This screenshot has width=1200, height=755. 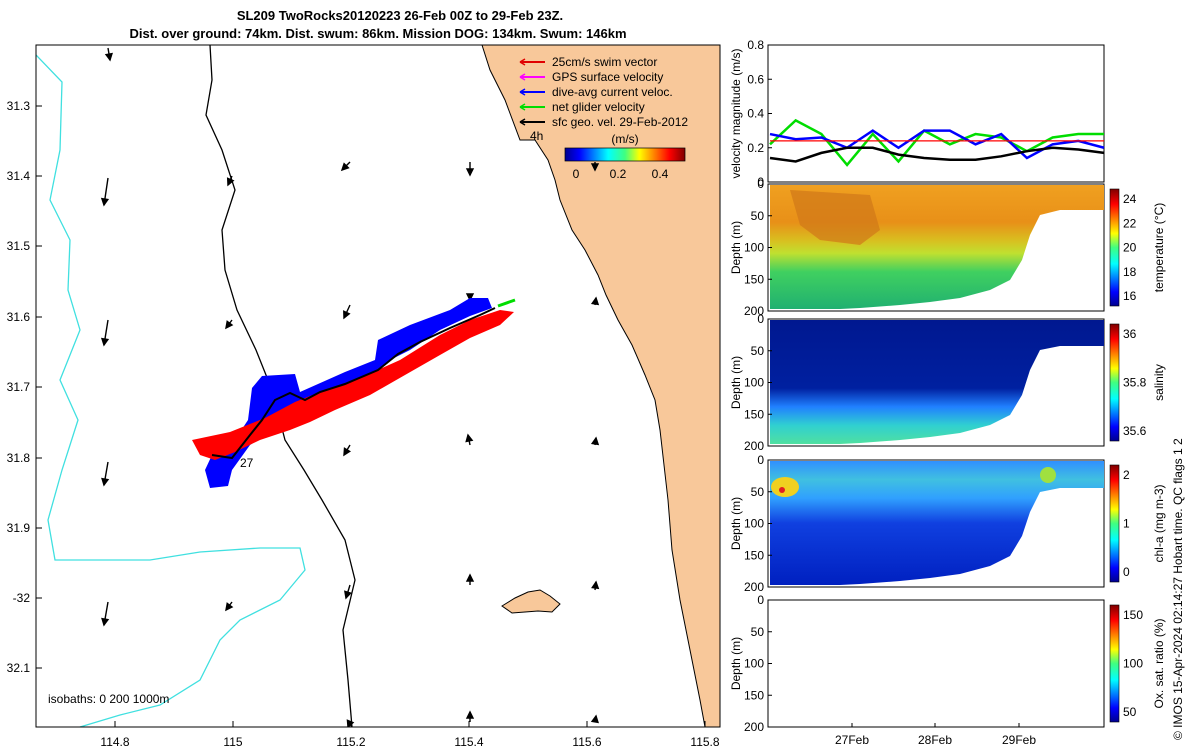 What do you see at coordinates (1126, 475) in the screenshot?
I see `colorbar-tick-label: 2` at bounding box center [1126, 475].